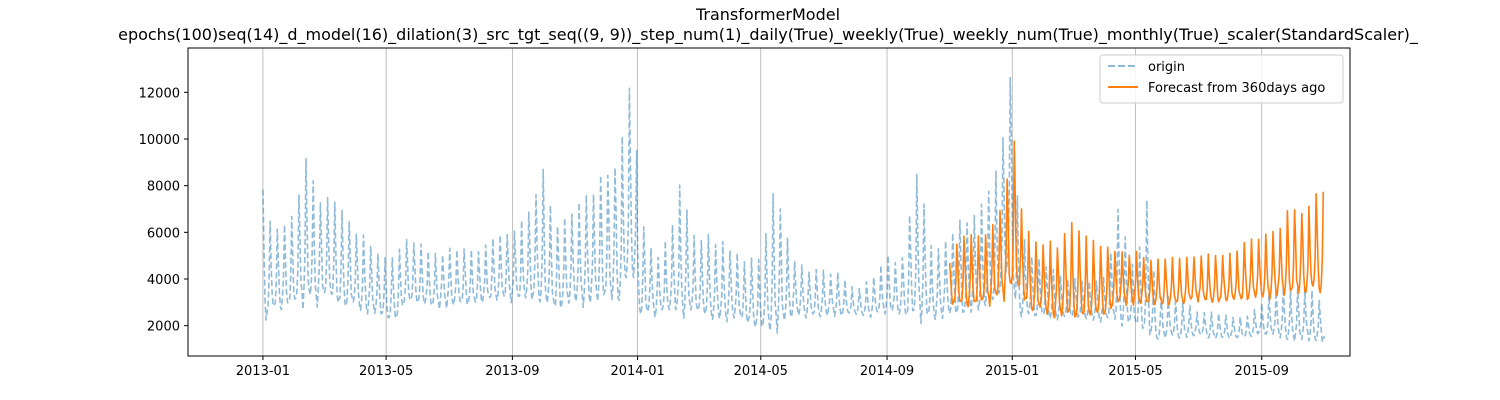 The image size is (1500, 400). What do you see at coordinates (159, 93) in the screenshot?
I see `y-tick-label: 12000` at bounding box center [159, 93].